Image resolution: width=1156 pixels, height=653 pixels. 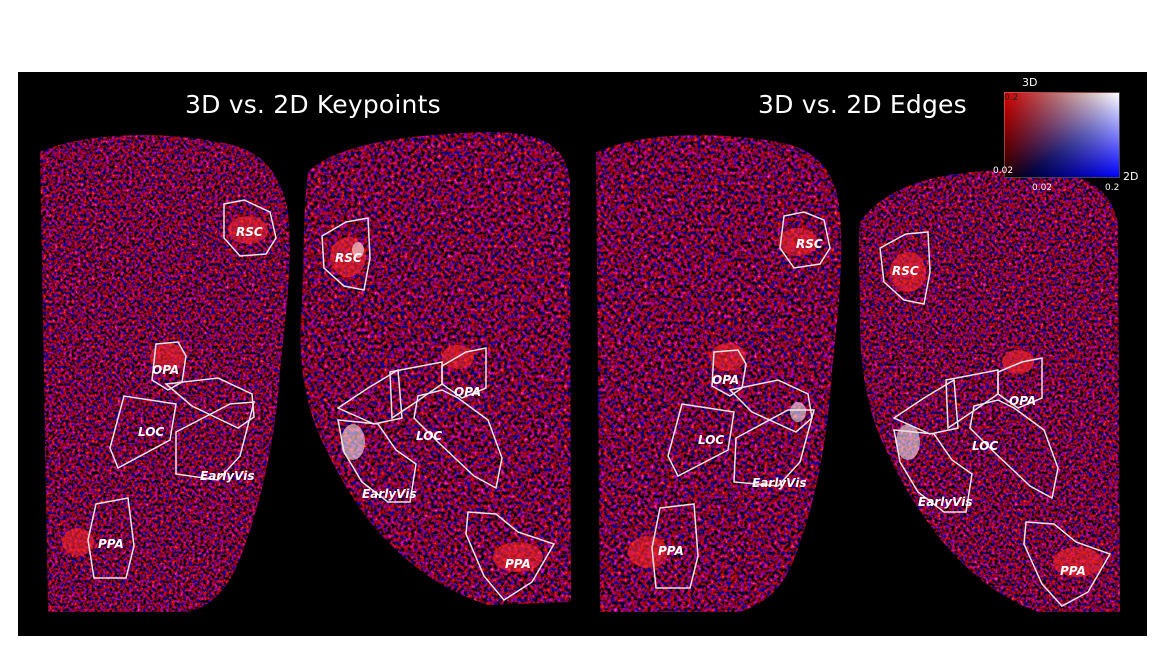 I want to click on panel-title-keypoints: 3D vs. 2D Keypoints, so click(x=313, y=104).